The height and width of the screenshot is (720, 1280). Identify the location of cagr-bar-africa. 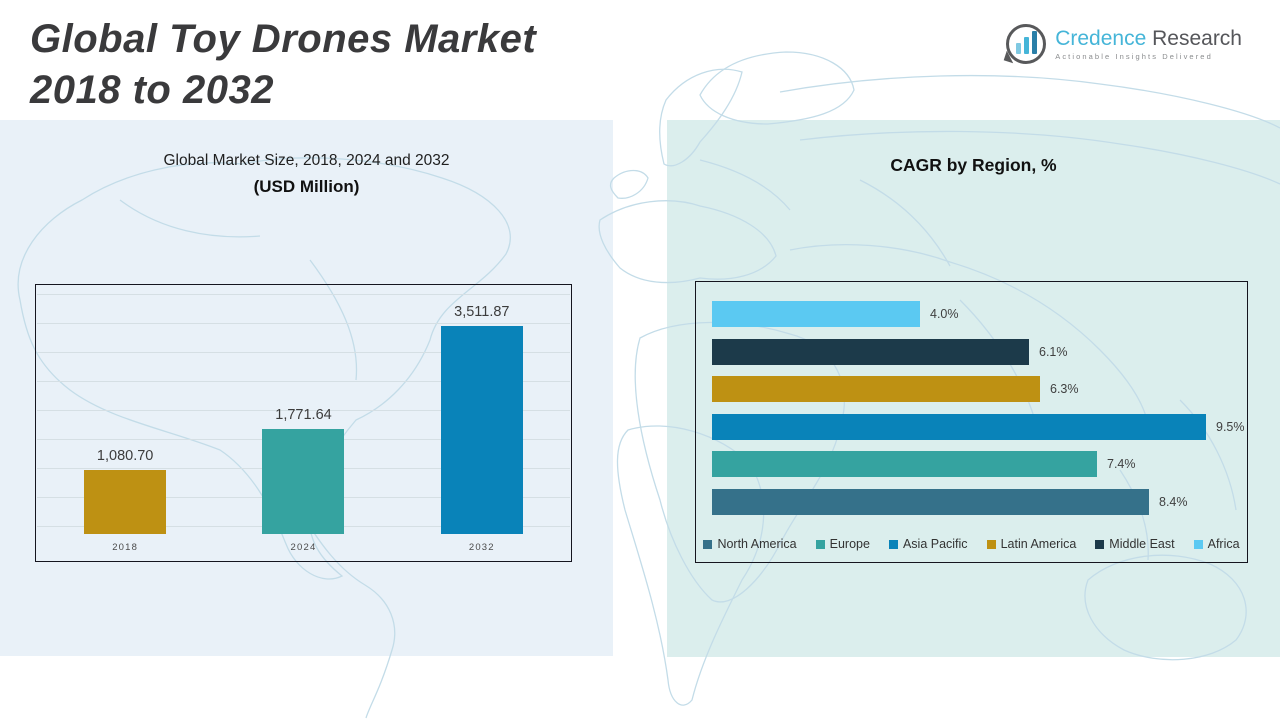
(816, 314).